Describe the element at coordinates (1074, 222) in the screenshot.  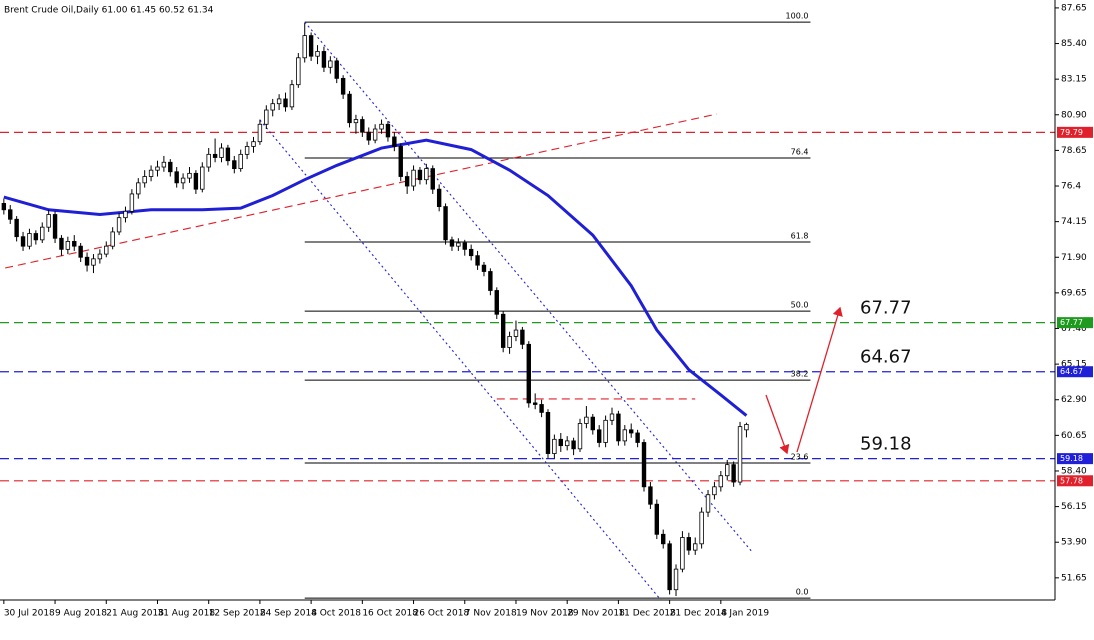
I see `y-tick-label: 74.15` at that location.